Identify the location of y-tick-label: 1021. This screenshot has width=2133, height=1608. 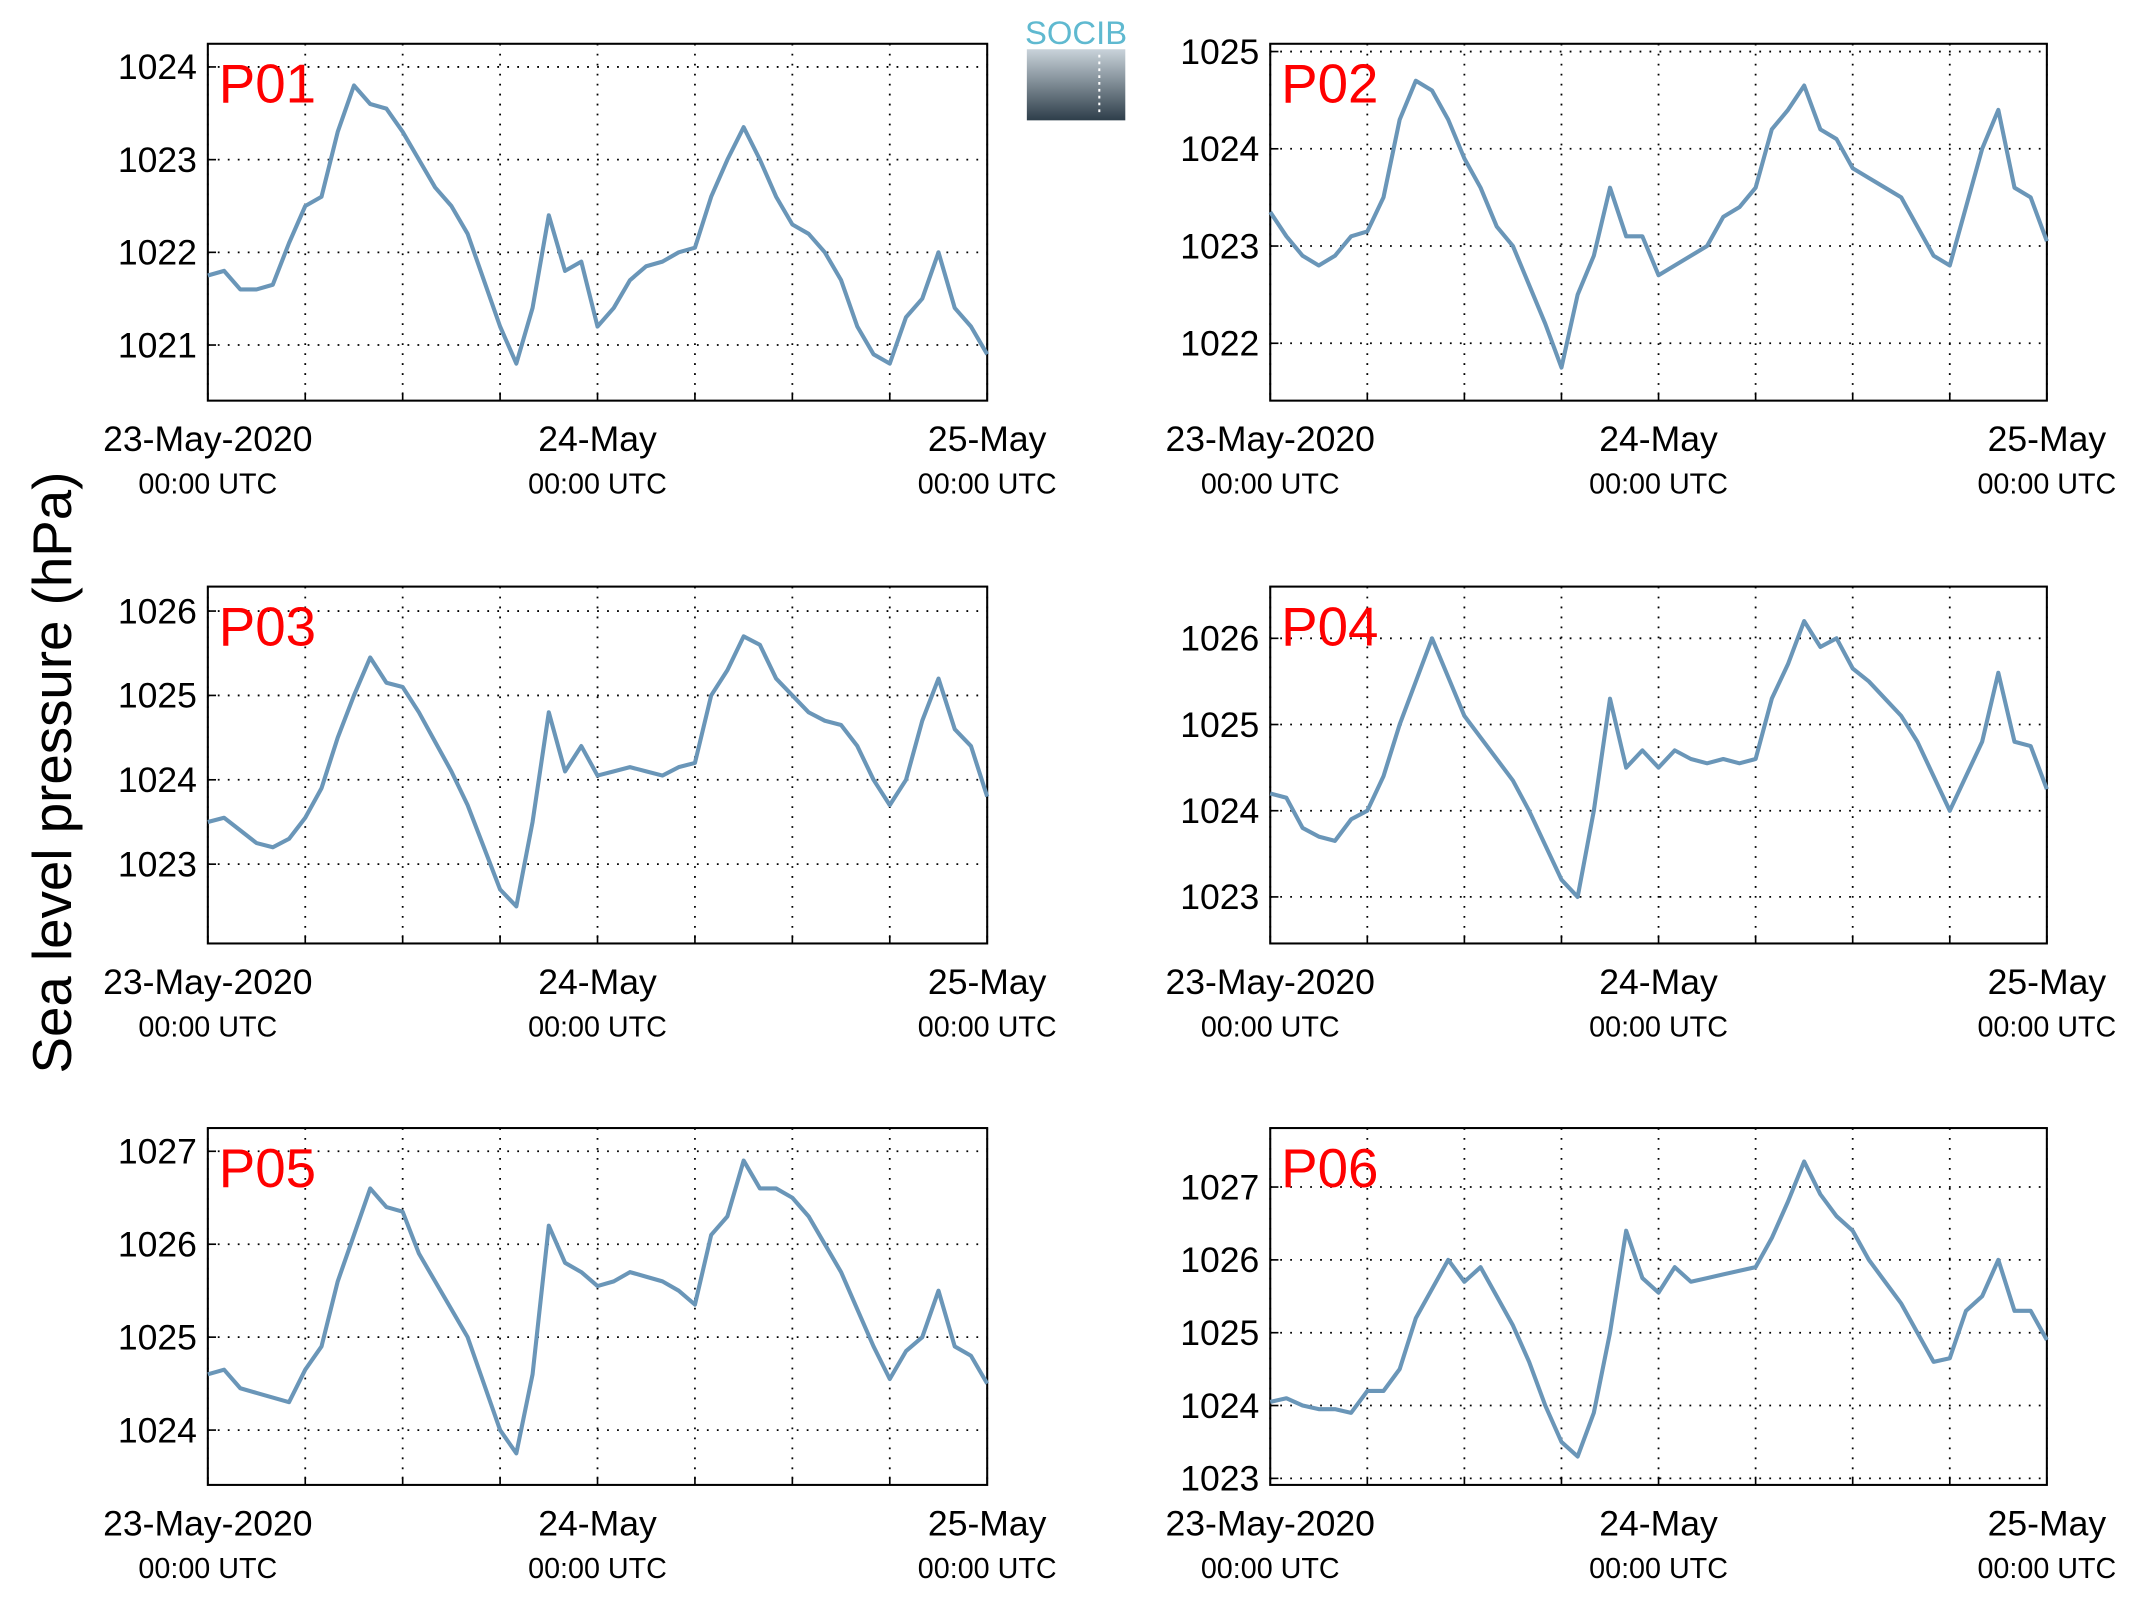
(157, 345).